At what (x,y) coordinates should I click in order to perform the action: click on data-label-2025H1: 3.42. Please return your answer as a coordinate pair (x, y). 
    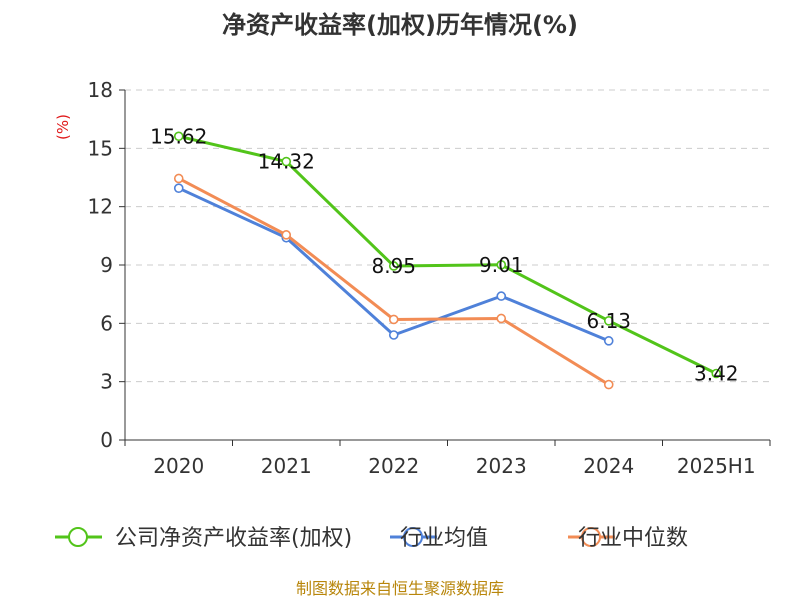
    Looking at the image, I should click on (716, 374).